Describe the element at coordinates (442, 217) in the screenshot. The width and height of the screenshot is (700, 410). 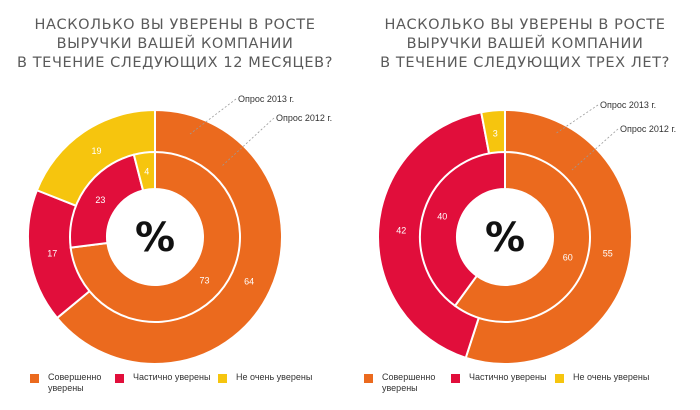
I see `inner-ring-value-label: 40` at that location.